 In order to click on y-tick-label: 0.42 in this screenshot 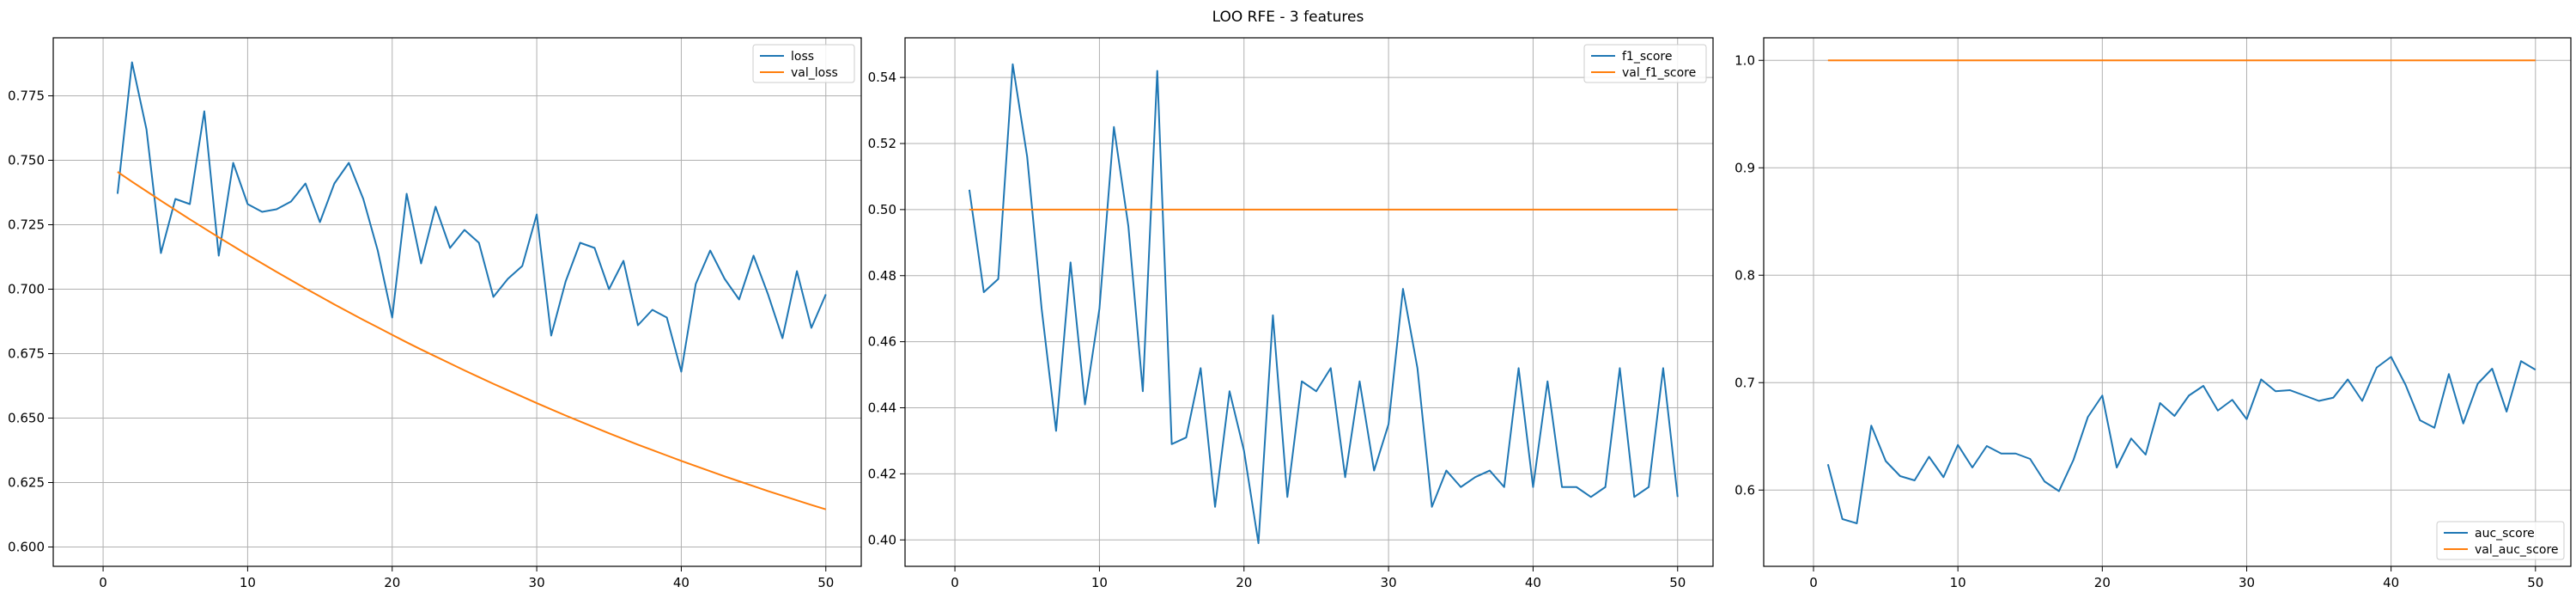, I will do `click(882, 473)`.